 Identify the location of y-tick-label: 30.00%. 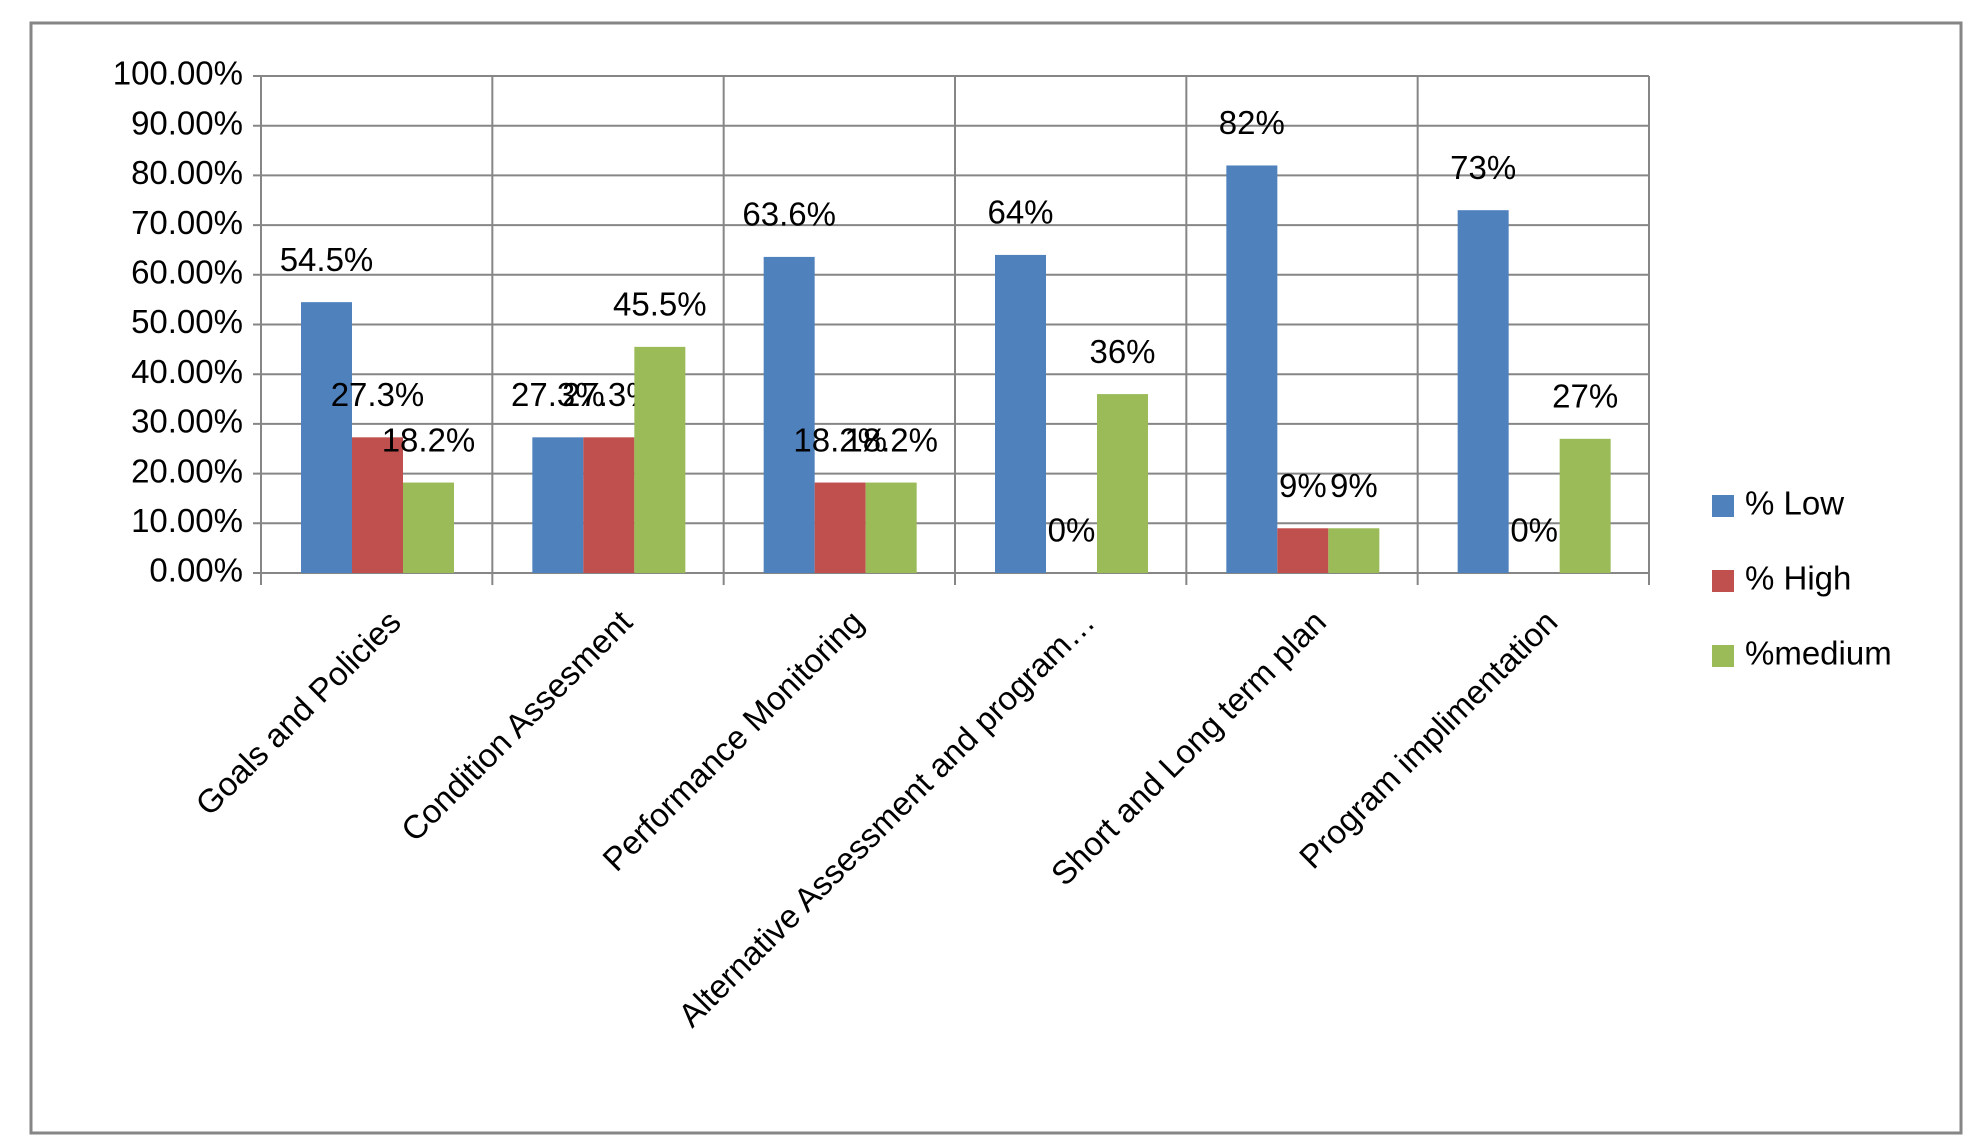
(187, 421).